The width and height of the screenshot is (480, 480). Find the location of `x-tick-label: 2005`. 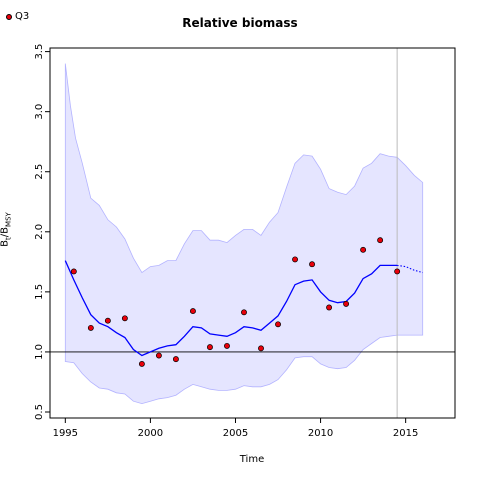

x-tick-label: 2005 is located at coordinates (235, 433).